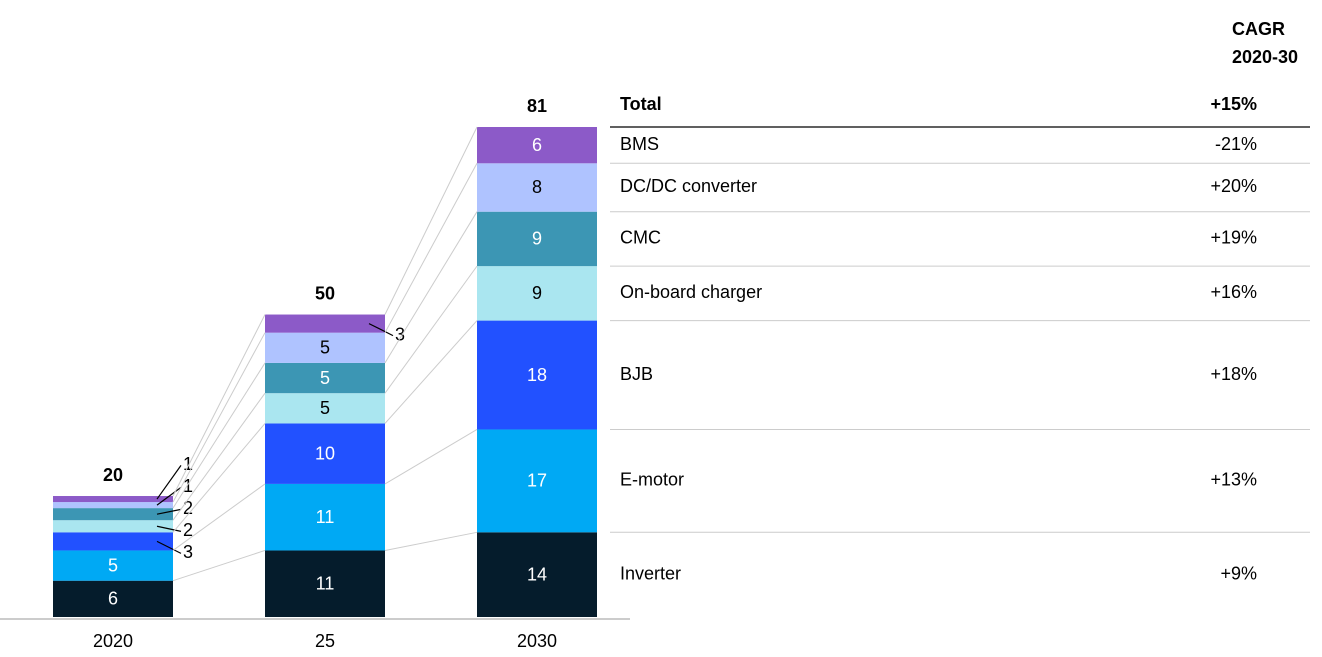 The width and height of the screenshot is (1322, 657). Describe the element at coordinates (537, 641) in the screenshot. I see `x-tick-label: 2030` at that location.